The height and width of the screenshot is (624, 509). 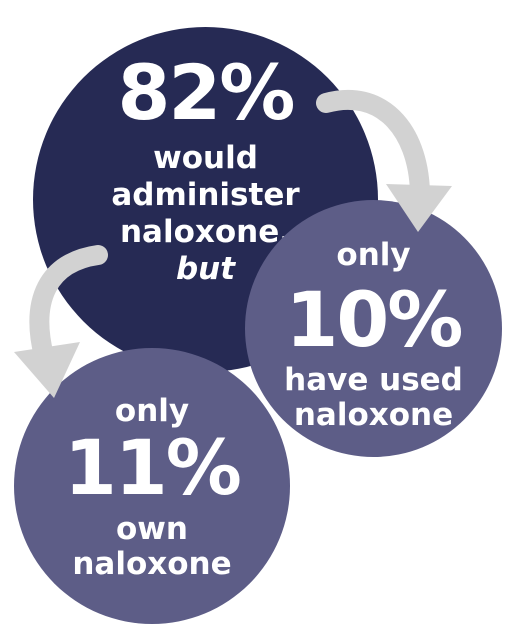 I want to click on stat-caption-line-1: have used, so click(x=373, y=380).